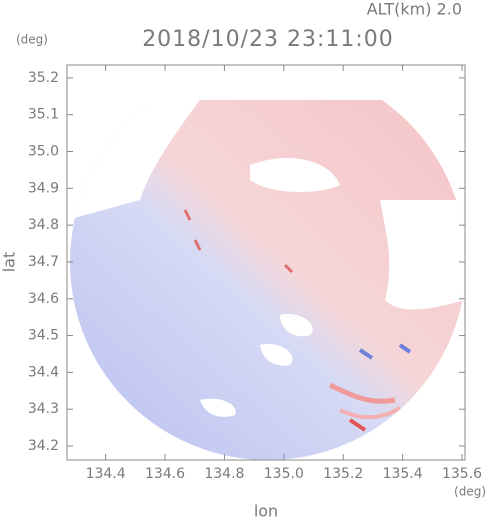  Describe the element at coordinates (106, 474) in the screenshot. I see `x-tick-label: 134.4` at that location.